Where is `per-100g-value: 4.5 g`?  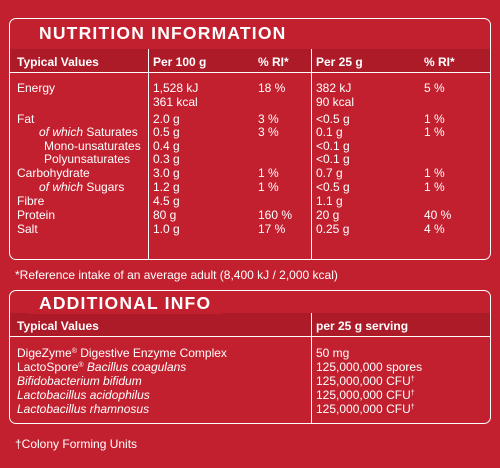
per-100g-value: 4.5 g is located at coordinates (166, 201).